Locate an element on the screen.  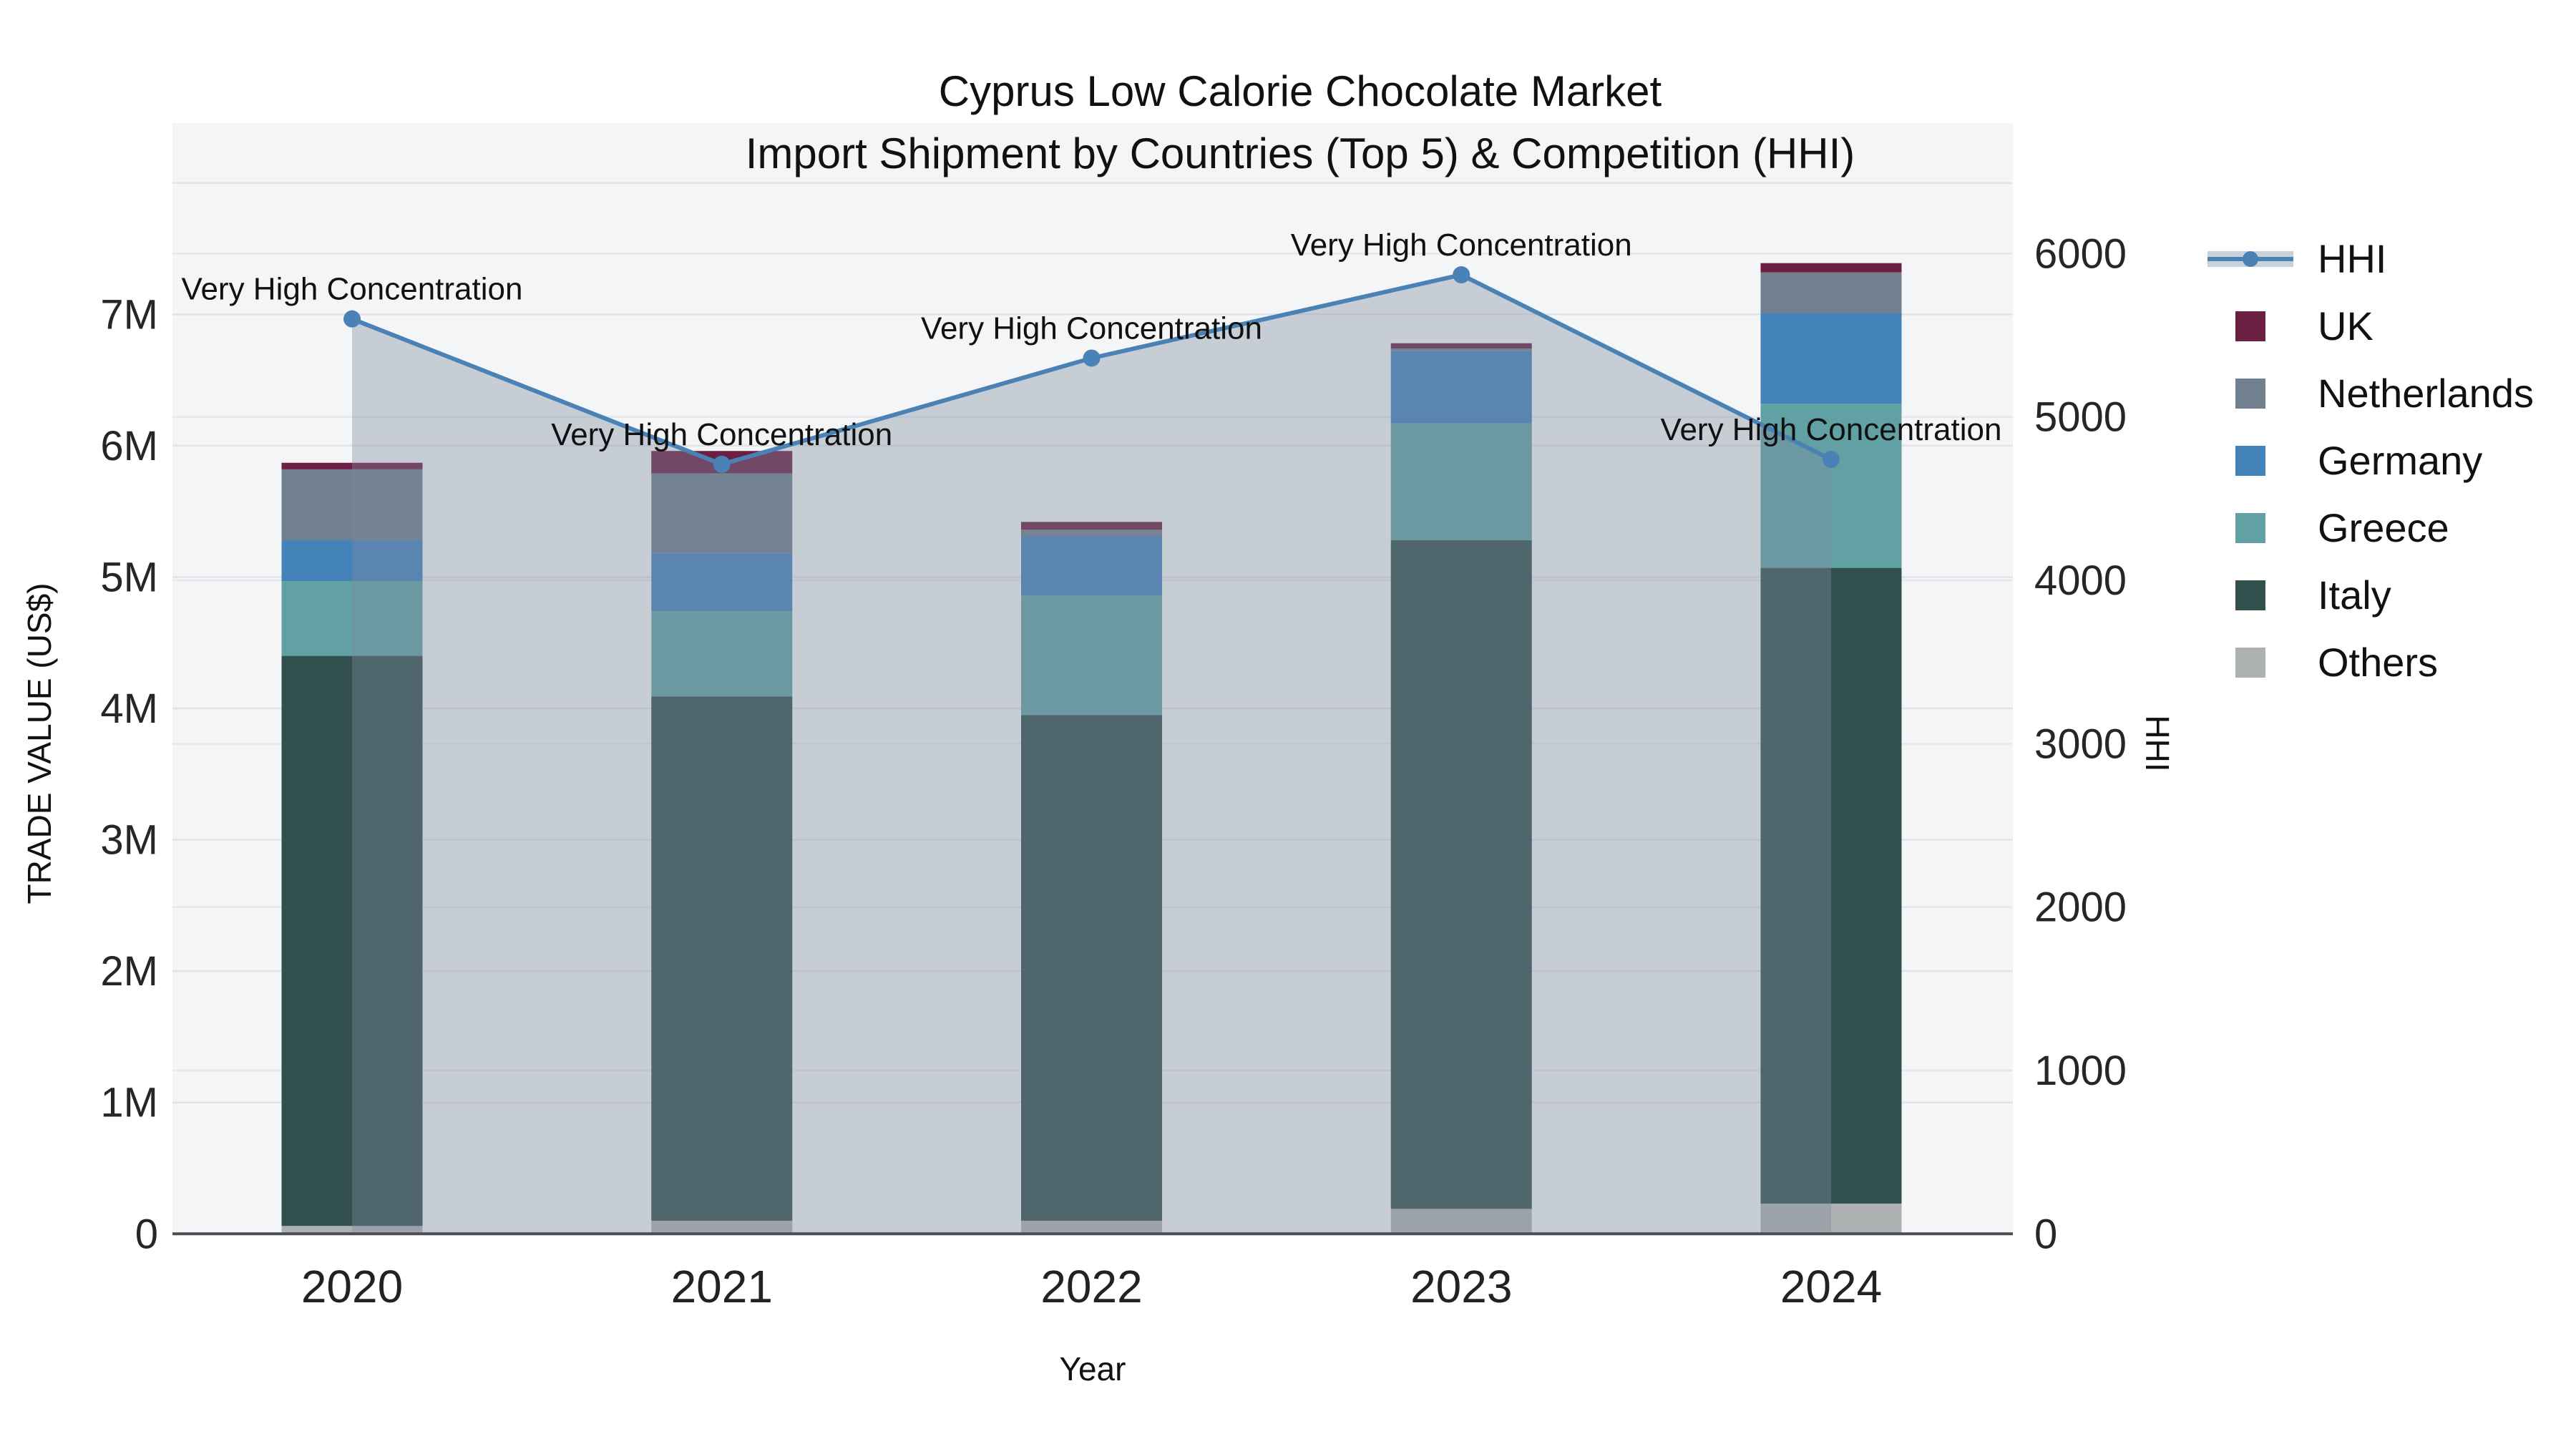
legend-label-germany: Germany is located at coordinates (2400, 460).